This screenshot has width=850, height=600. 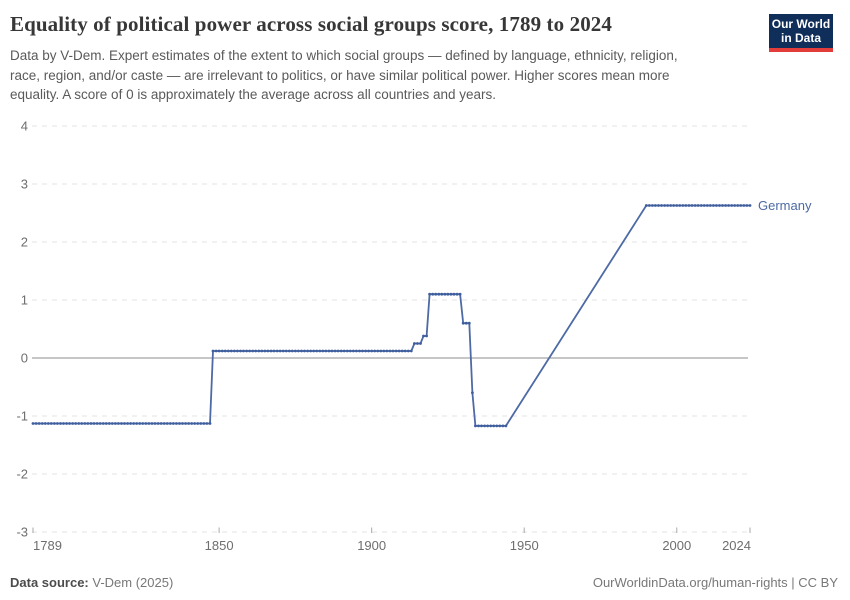 I want to click on series-label-germany: Germany, so click(x=785, y=205).